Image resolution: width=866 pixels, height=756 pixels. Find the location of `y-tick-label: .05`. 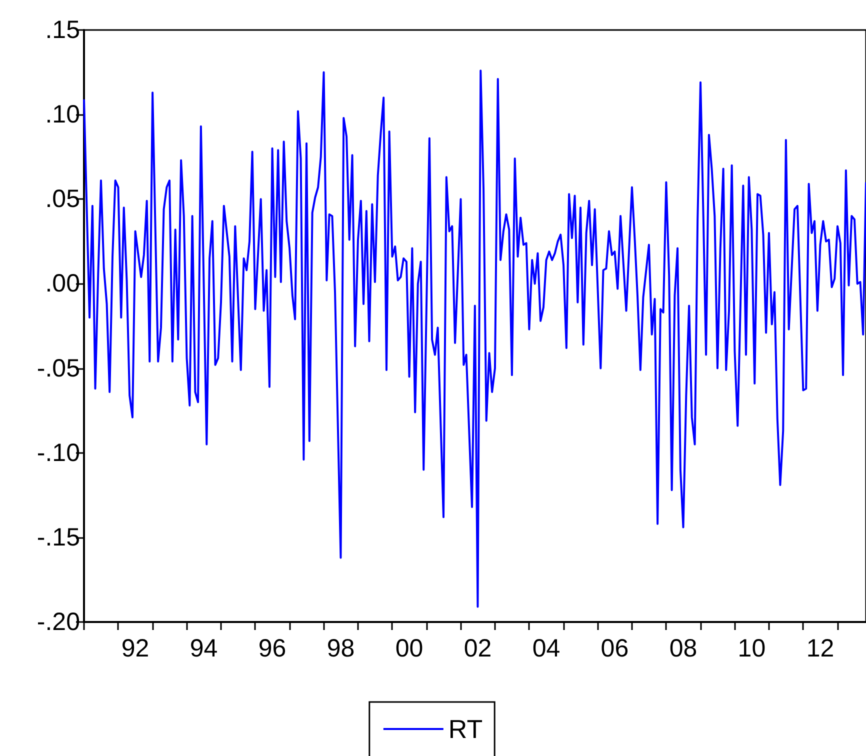

y-tick-label: .05 is located at coordinates (62, 199).